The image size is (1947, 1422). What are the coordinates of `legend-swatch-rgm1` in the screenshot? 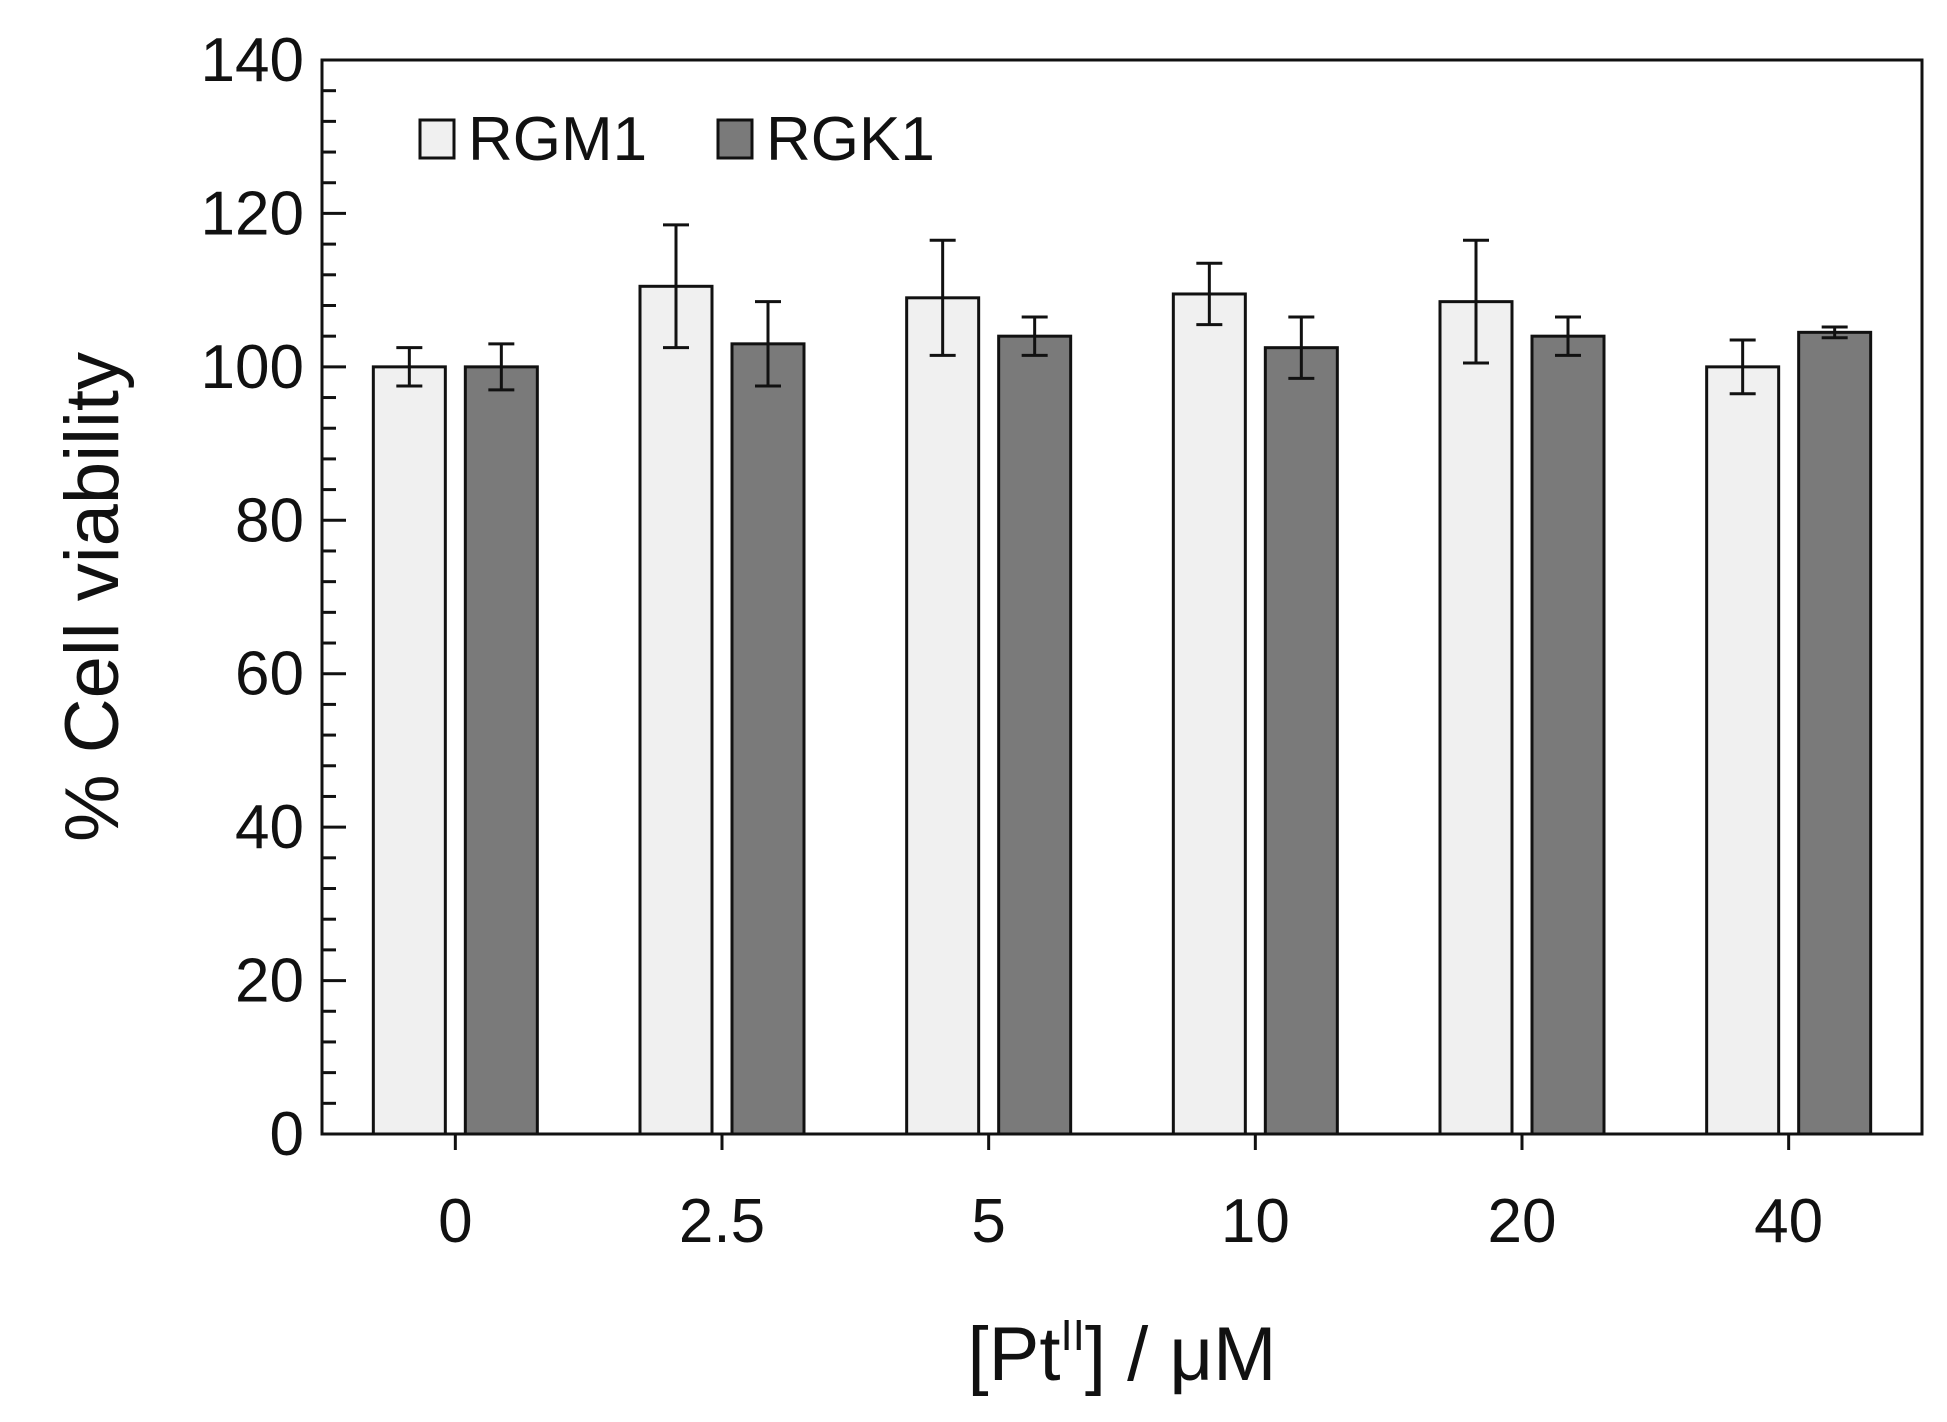 It's located at (437, 139).